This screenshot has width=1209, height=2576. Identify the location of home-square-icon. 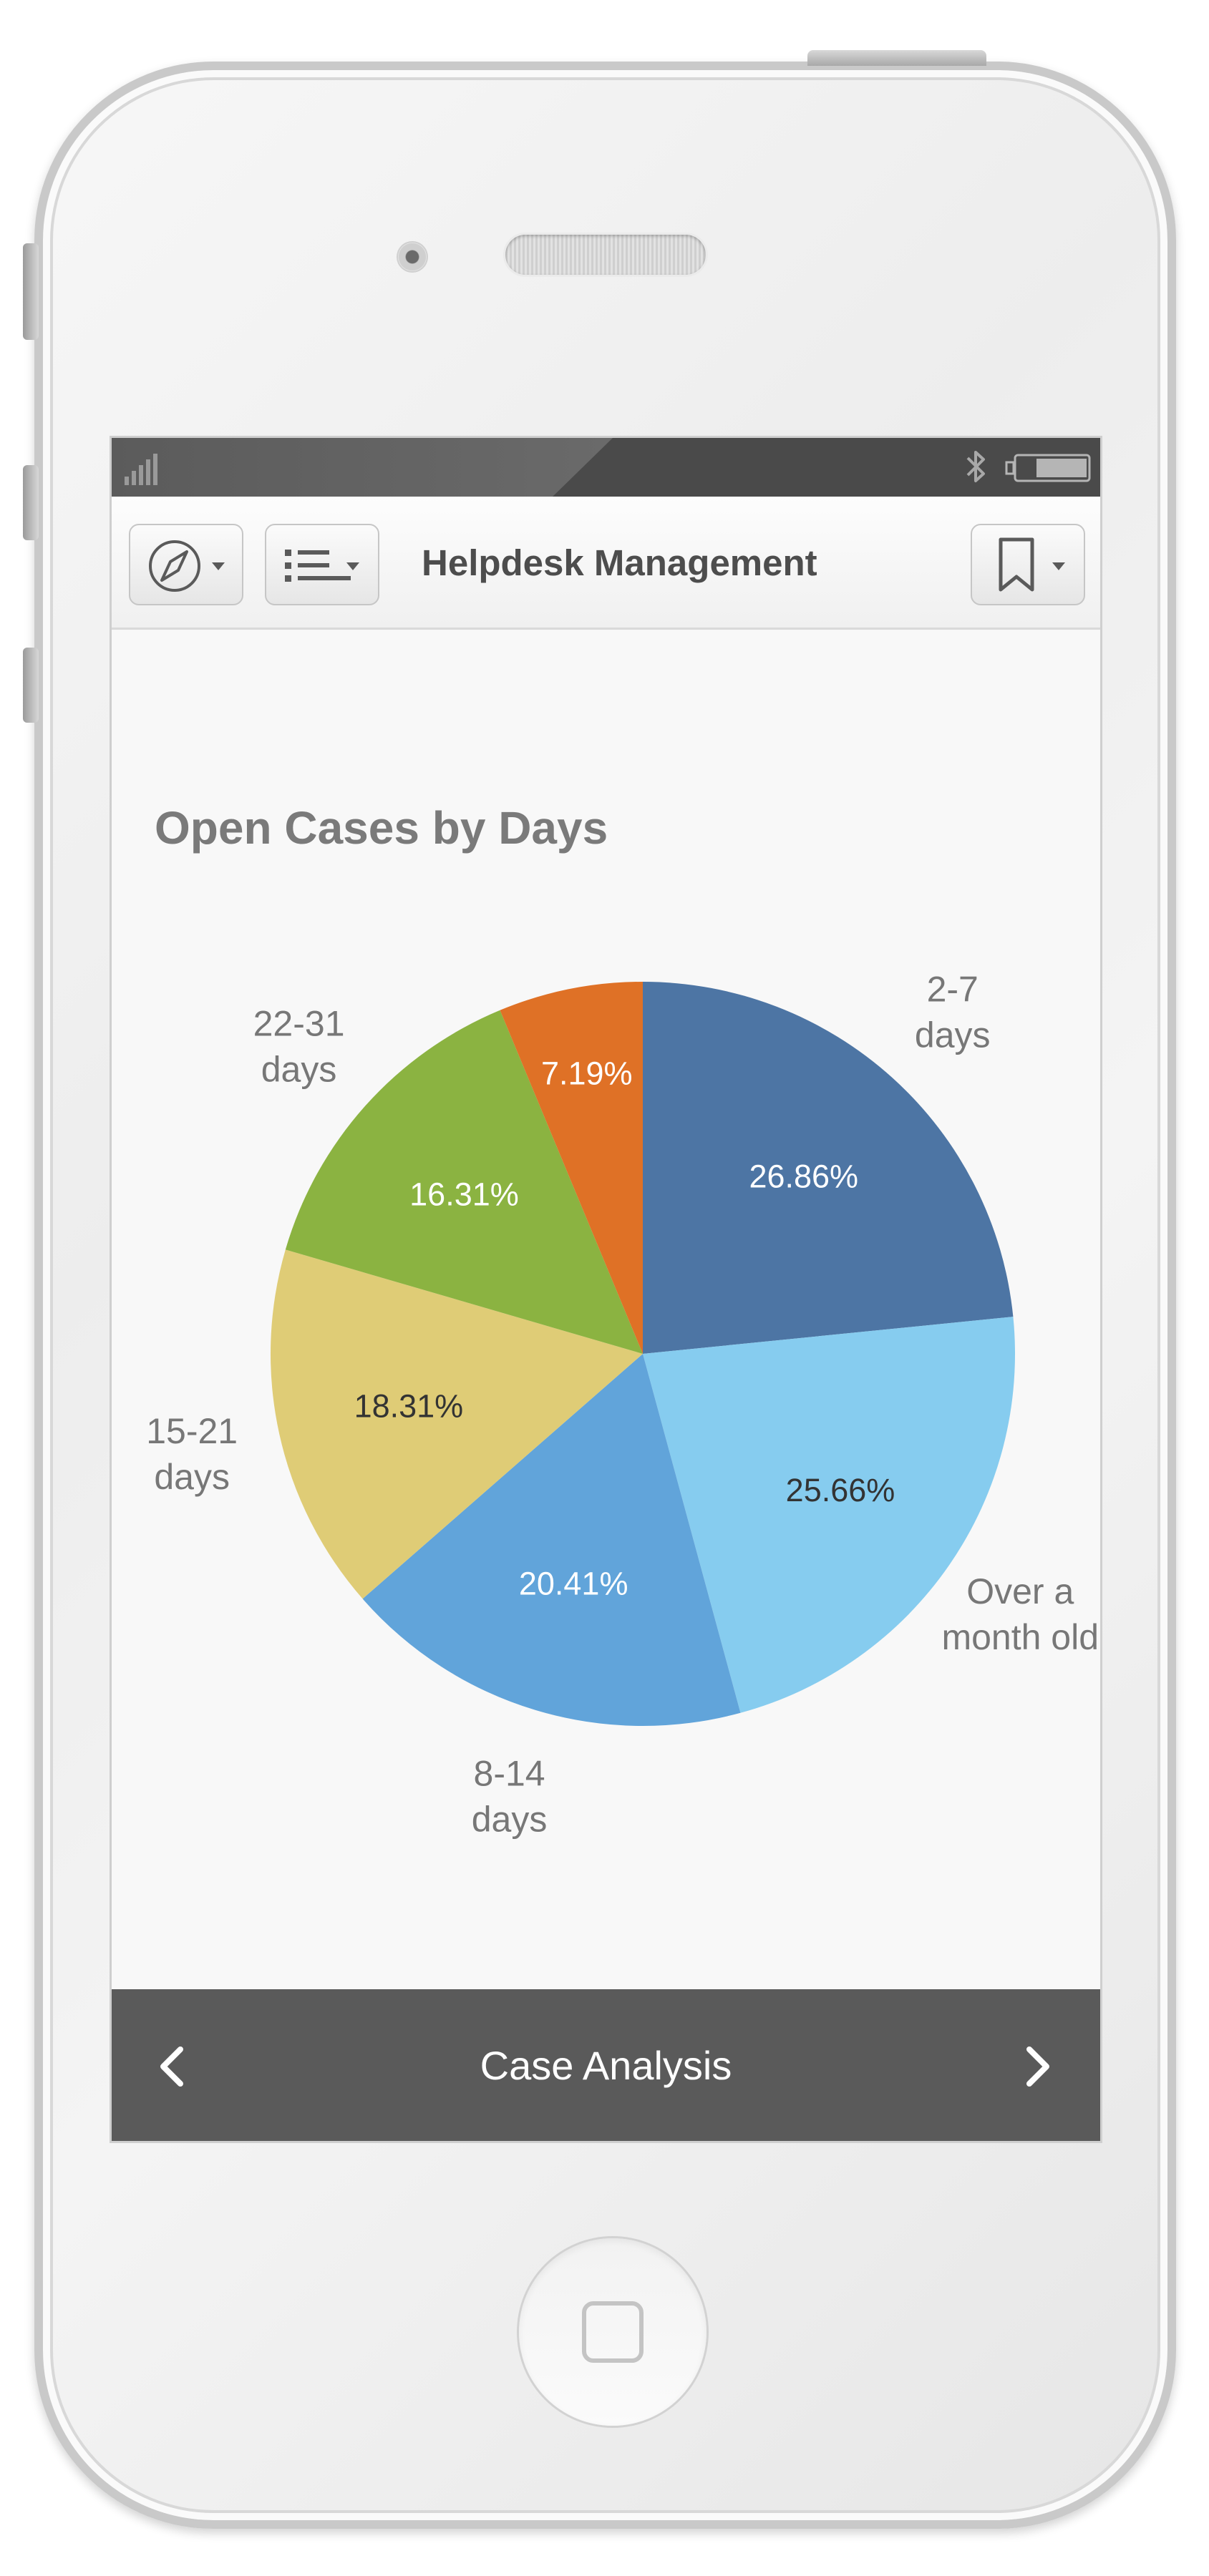
(613, 2332).